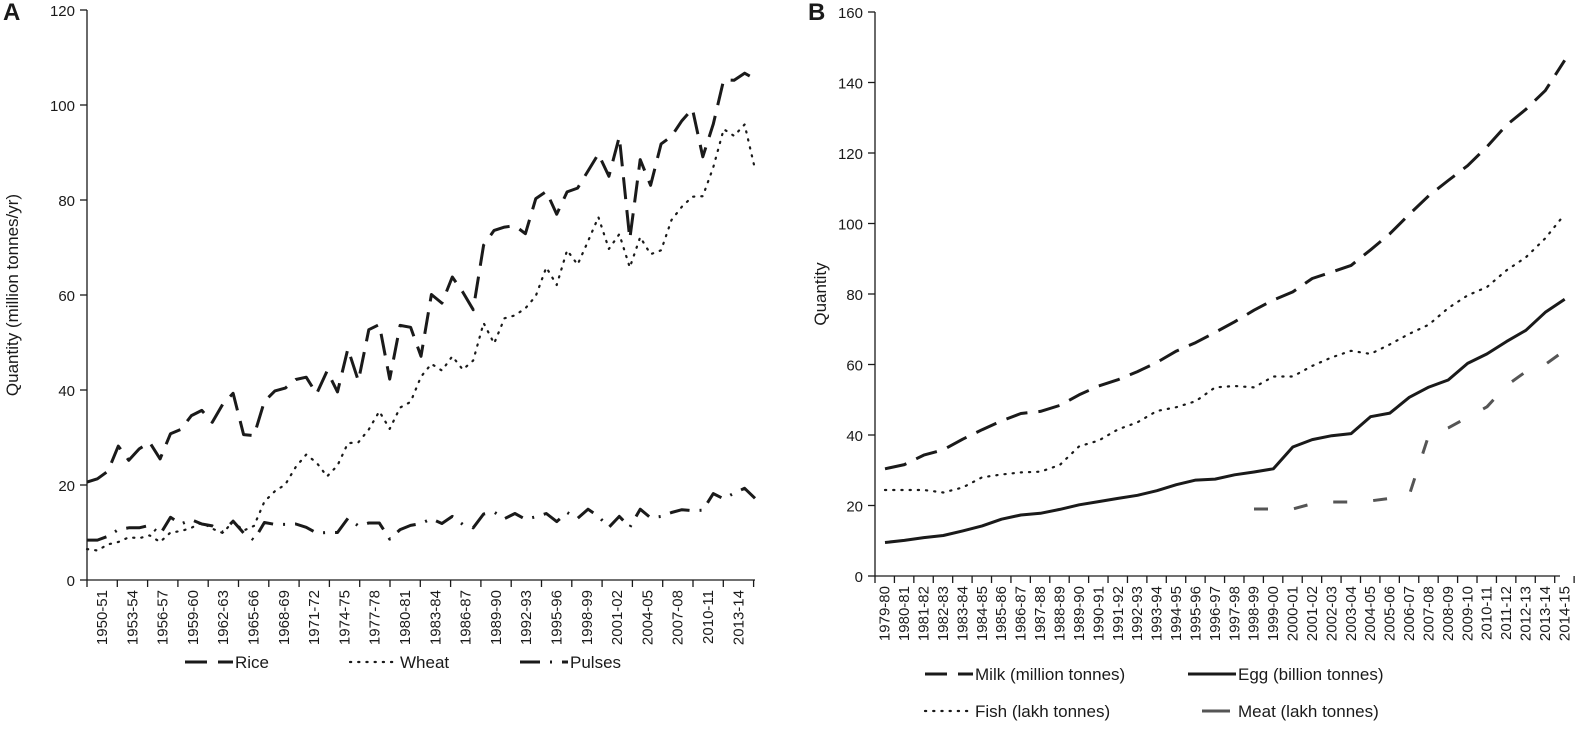 The image size is (1595, 742). I want to click on panel-b-x-tick-label: 1989-90, so click(1079, 613).